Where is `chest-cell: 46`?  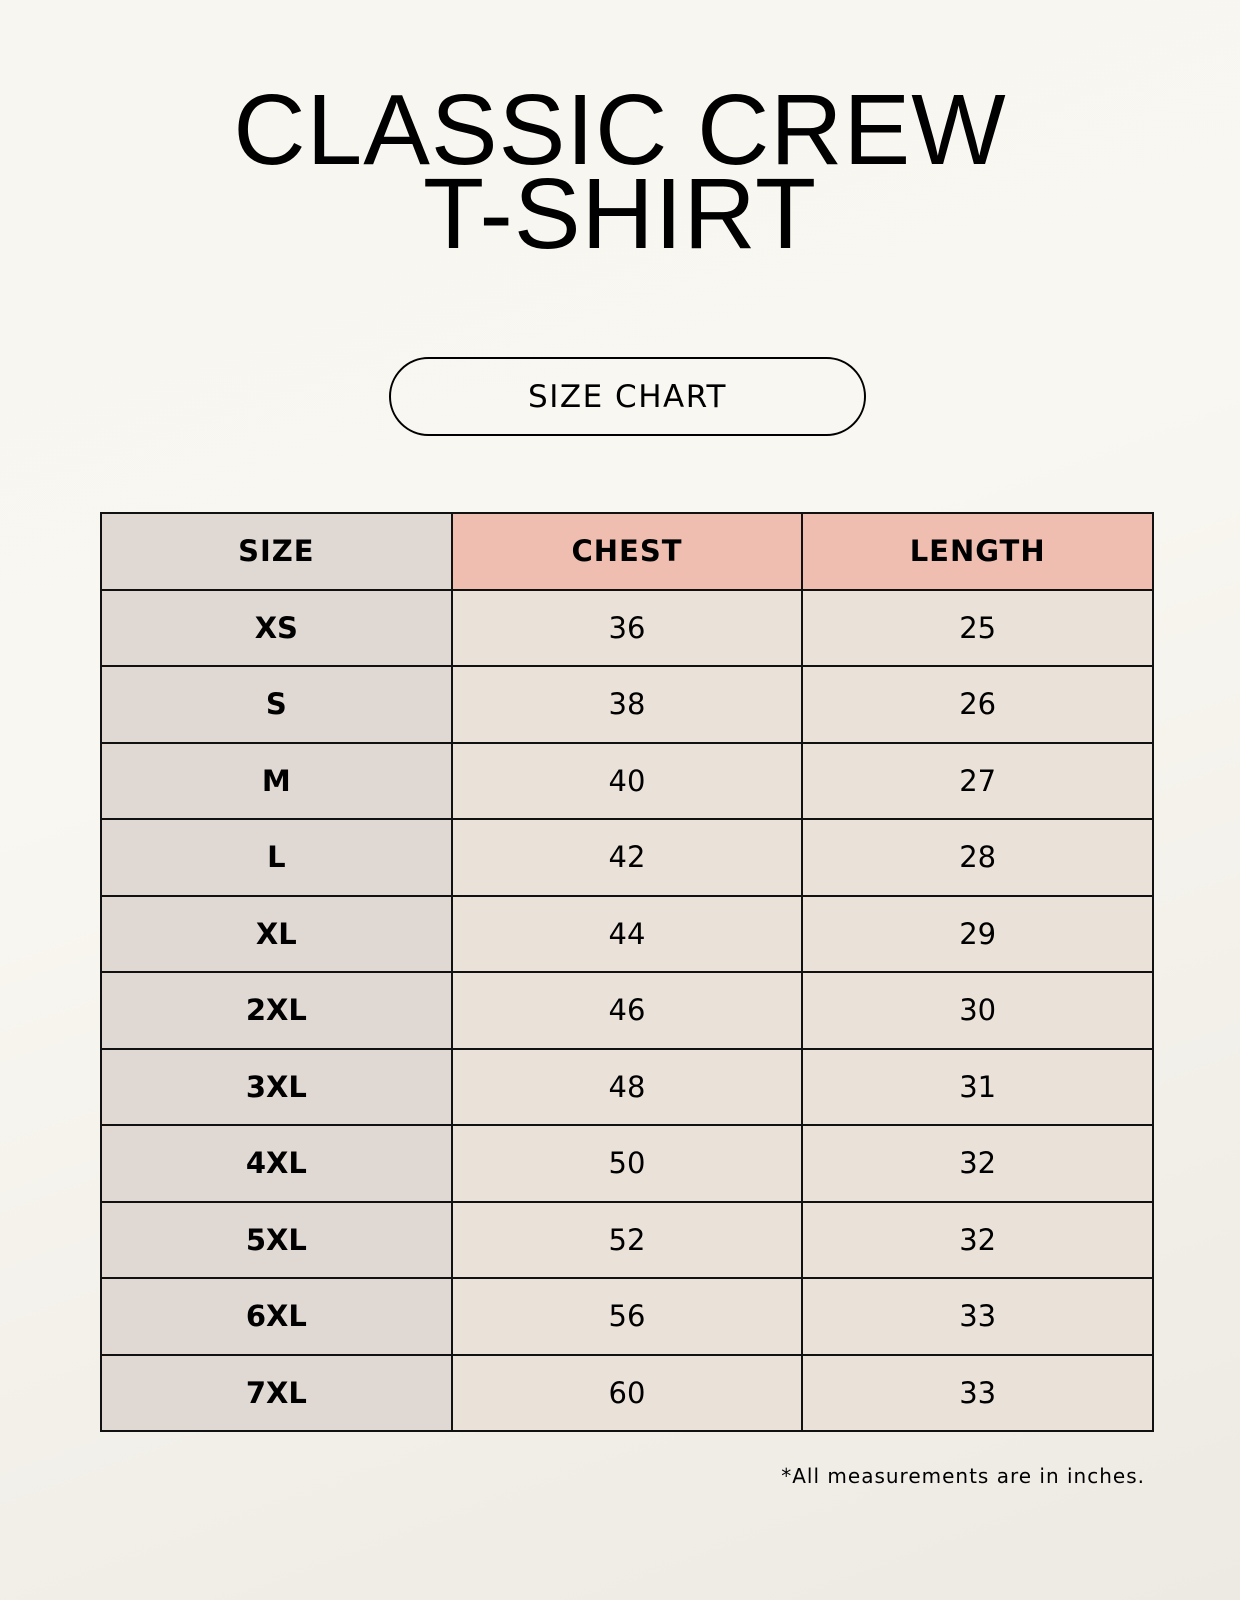 chest-cell: 46 is located at coordinates (627, 1010).